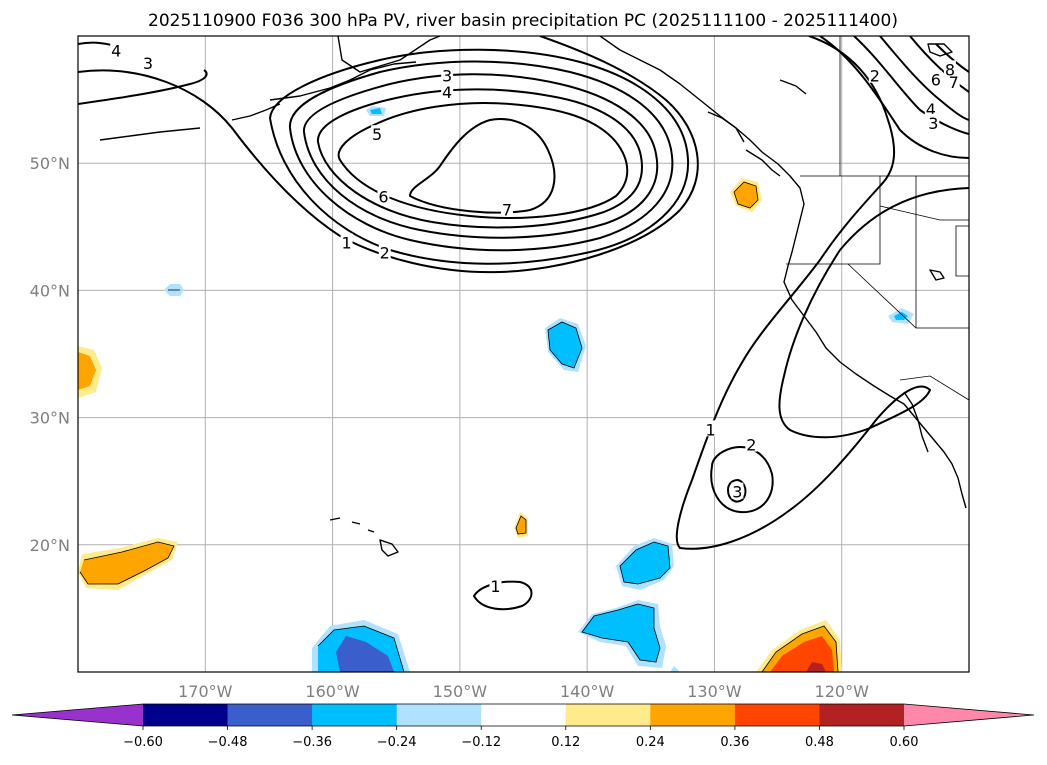 The image size is (1047, 765). I want to click on colorbar-tick-label: 0.24, so click(650, 742).